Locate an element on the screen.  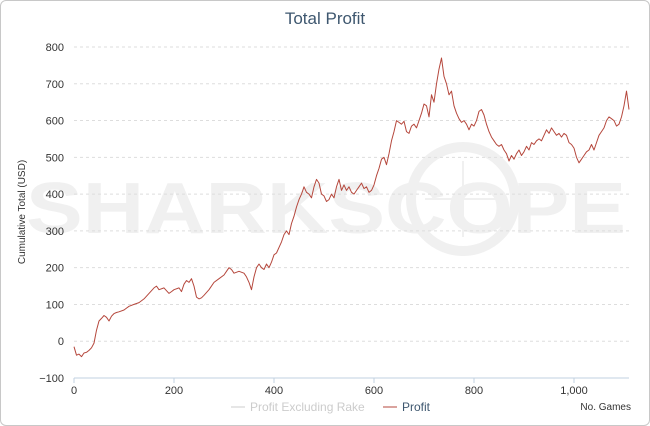
crosshair-icon is located at coordinates (463, 199).